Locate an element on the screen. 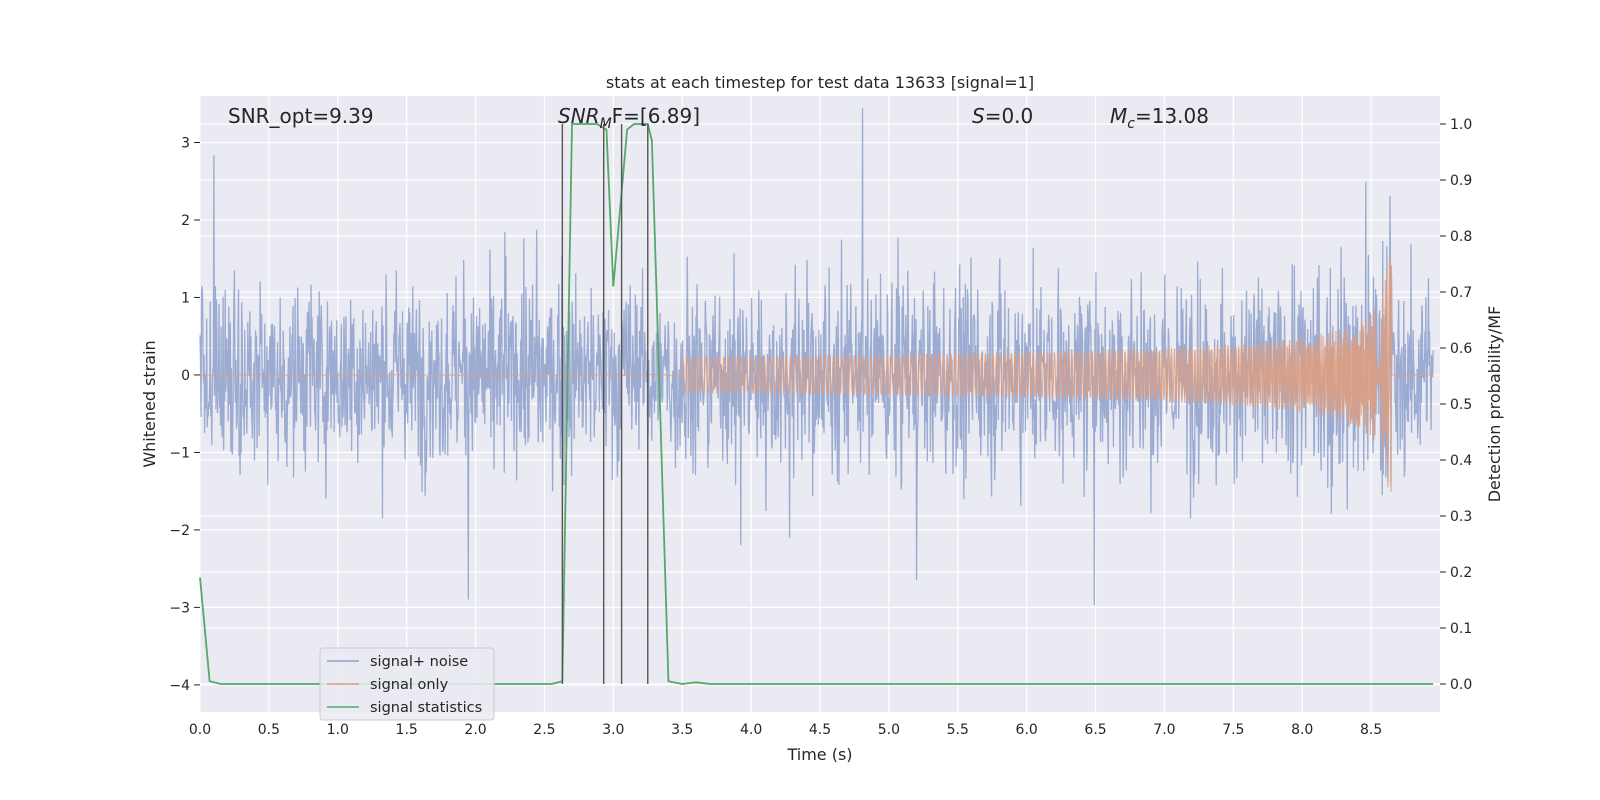  y2-tick-label: 0.8 is located at coordinates (1461, 237).